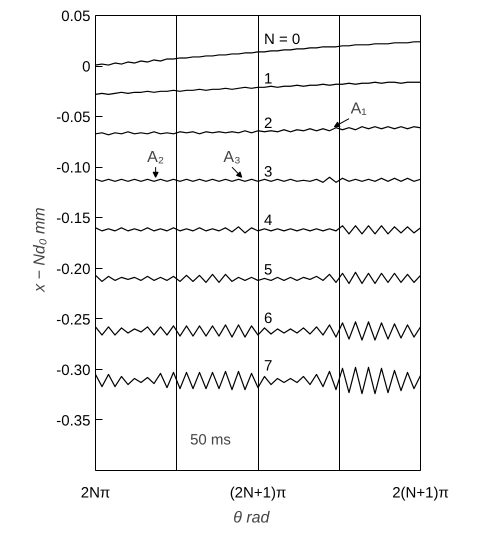  What do you see at coordinates (268, 220) in the screenshot?
I see `series-label: 4` at bounding box center [268, 220].